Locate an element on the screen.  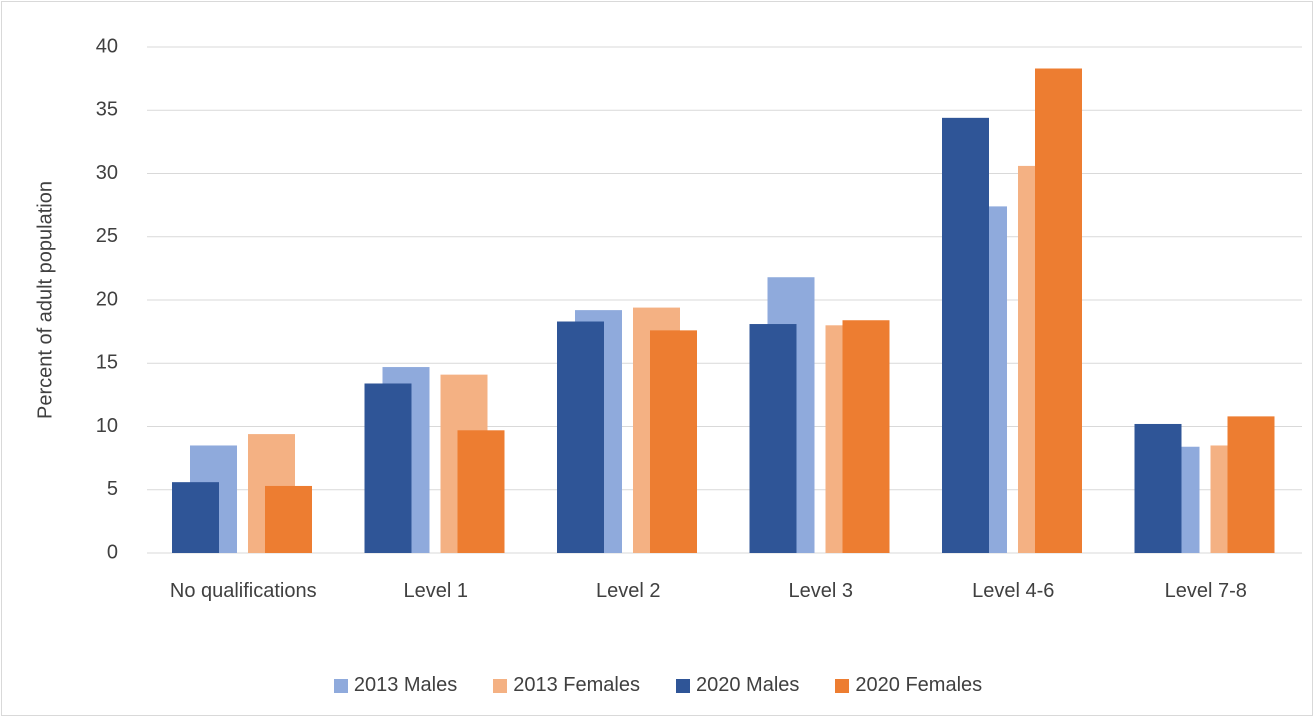
y-tick-label: 40 is located at coordinates (107, 46).